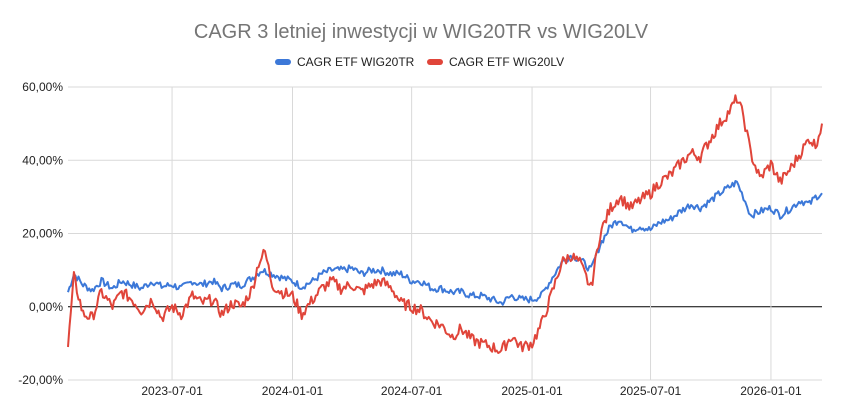 This screenshot has height=415, width=842. What do you see at coordinates (506, 62) in the screenshot?
I see `legend-label-wig20lv: CAGR ETF WIG20LV` at bounding box center [506, 62].